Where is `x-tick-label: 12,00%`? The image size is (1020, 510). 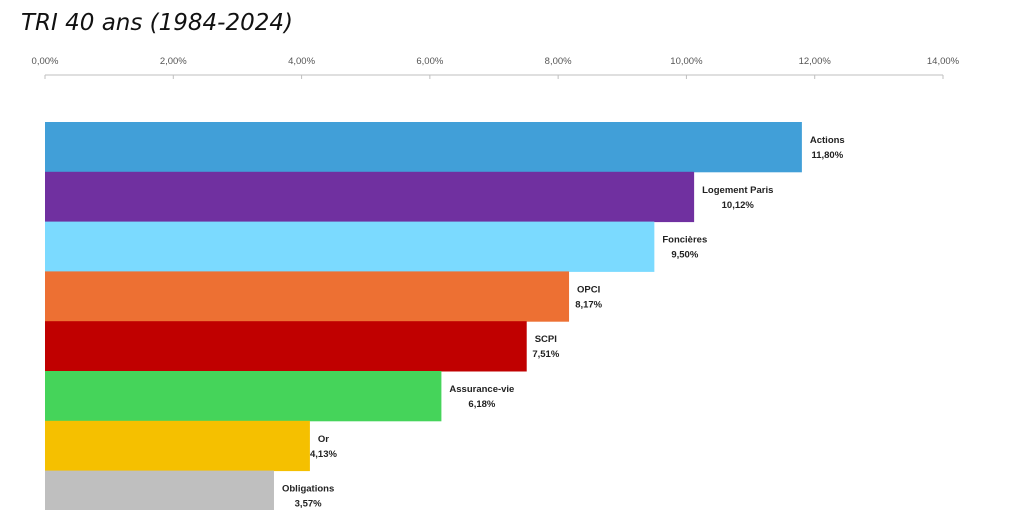
x-tick-label: 12,00% is located at coordinates (815, 61).